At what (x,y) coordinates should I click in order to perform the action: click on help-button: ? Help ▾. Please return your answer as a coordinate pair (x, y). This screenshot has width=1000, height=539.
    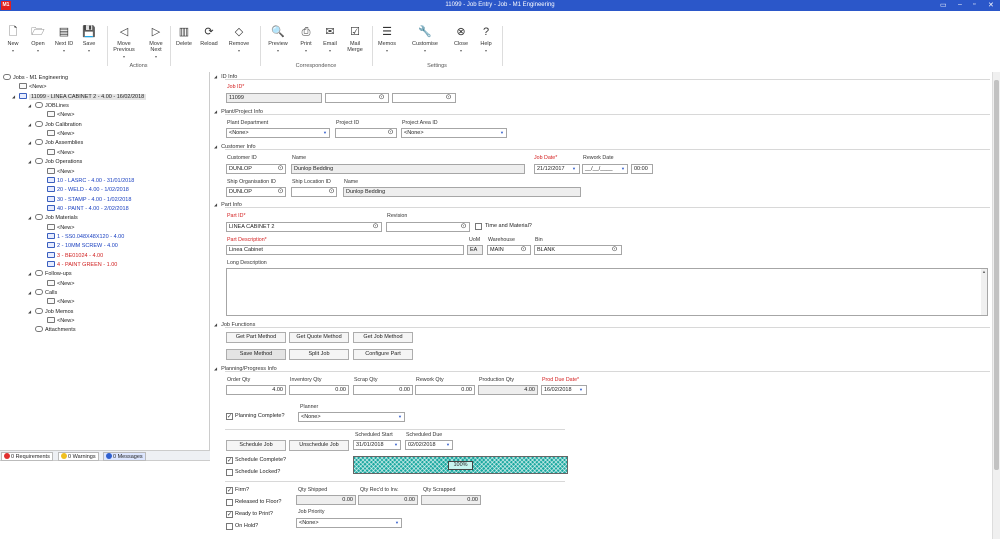
    Looking at the image, I should click on (486, 39).